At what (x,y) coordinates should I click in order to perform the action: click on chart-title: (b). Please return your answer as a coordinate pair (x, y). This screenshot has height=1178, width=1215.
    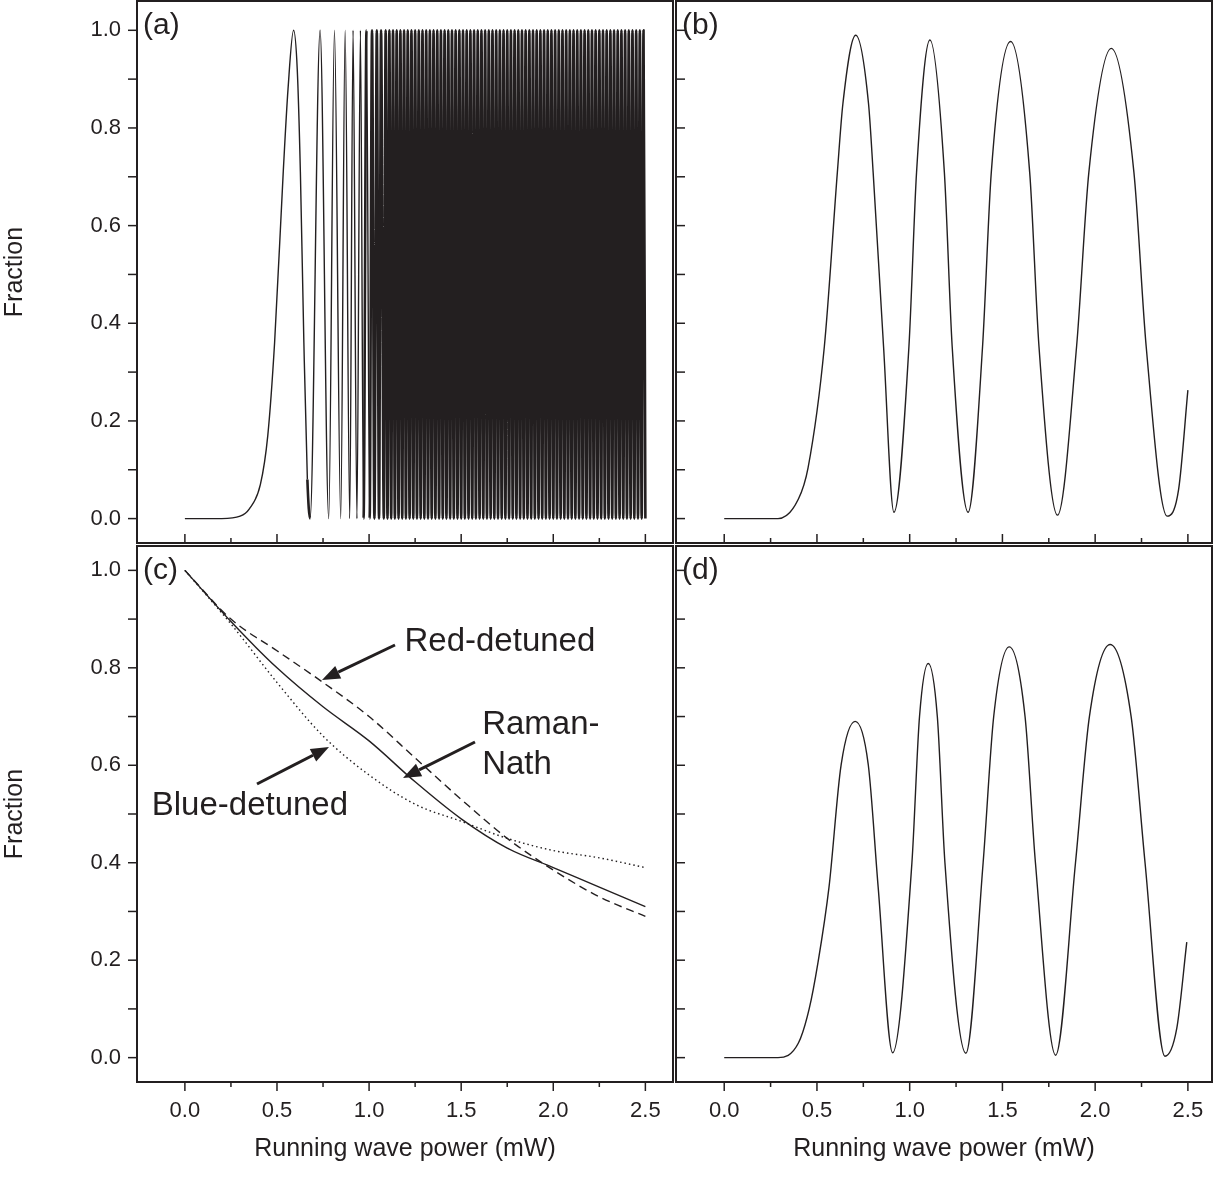
    Looking at the image, I should click on (700, 24).